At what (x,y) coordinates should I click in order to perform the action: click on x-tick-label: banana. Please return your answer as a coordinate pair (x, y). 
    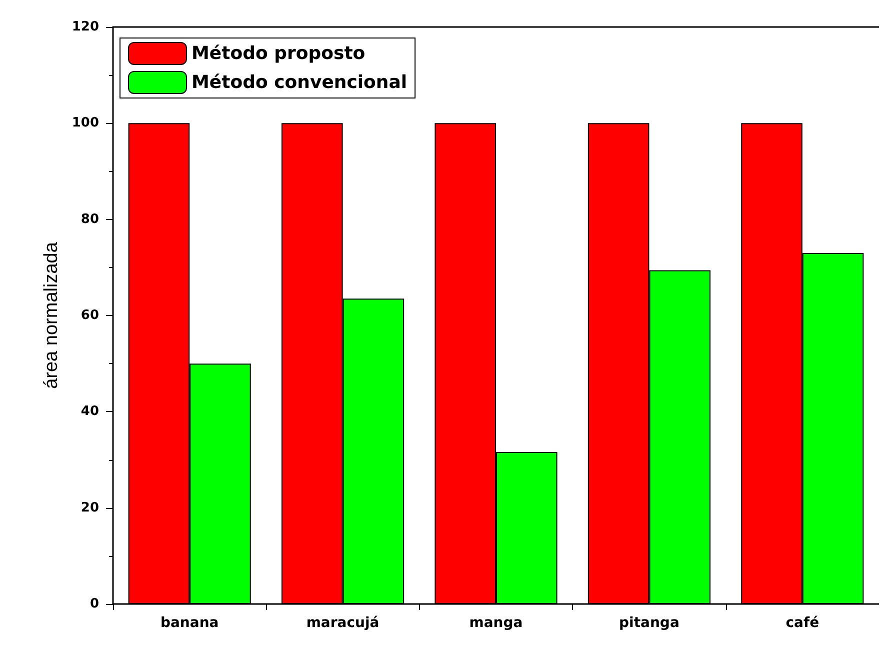
    Looking at the image, I should click on (189, 623).